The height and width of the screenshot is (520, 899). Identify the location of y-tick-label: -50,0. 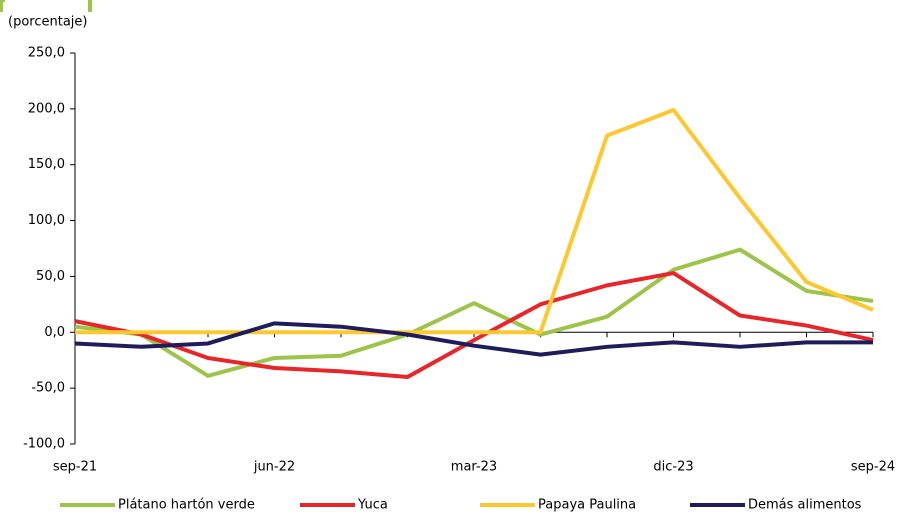
(48, 388).